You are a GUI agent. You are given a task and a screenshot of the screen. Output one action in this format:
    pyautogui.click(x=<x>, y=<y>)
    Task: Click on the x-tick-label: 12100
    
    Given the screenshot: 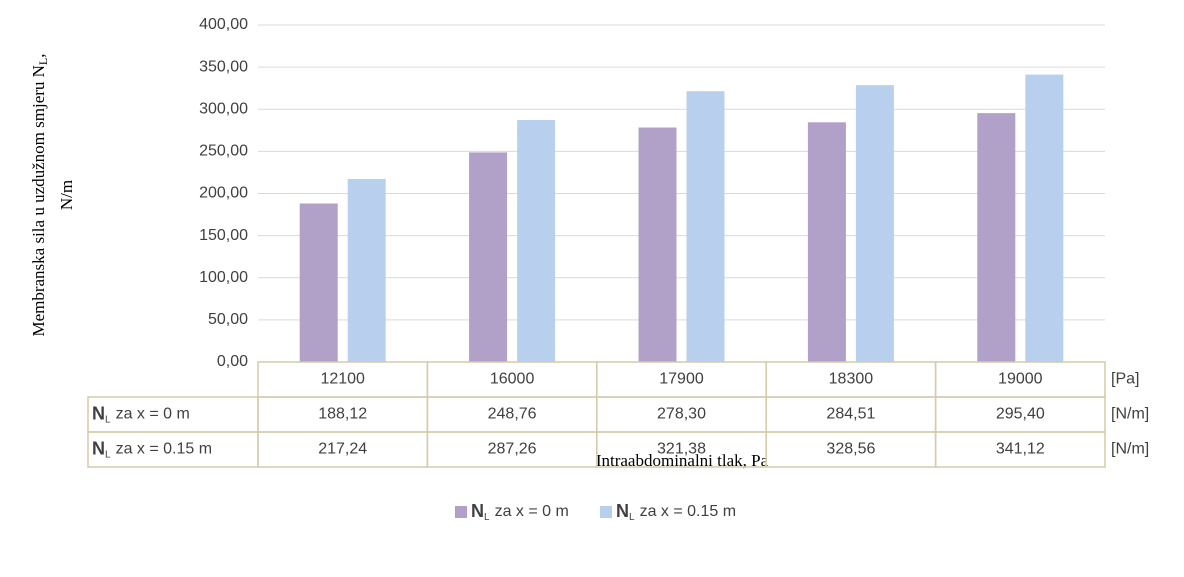 What is the action you would take?
    pyautogui.click(x=342, y=379)
    